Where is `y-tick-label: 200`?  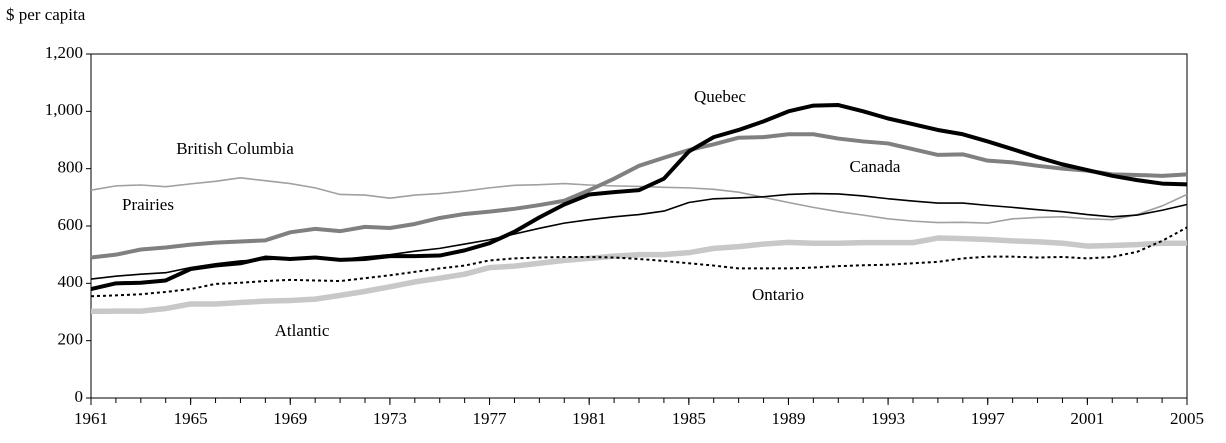
y-tick-label: 200 is located at coordinates (71, 339).